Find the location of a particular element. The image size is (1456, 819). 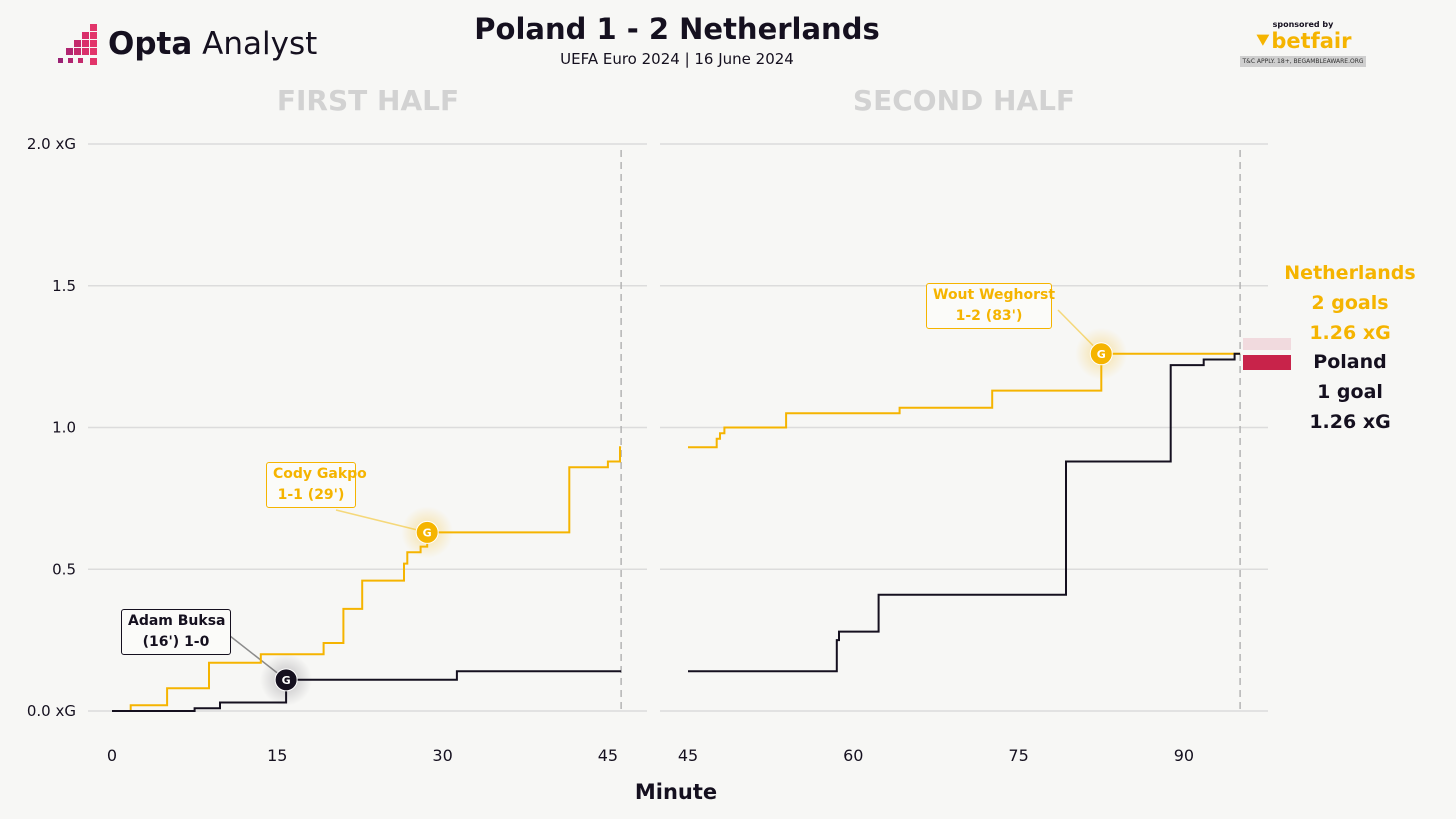

annotation-weghorst-score: 1-2 (83') is located at coordinates (989, 316).